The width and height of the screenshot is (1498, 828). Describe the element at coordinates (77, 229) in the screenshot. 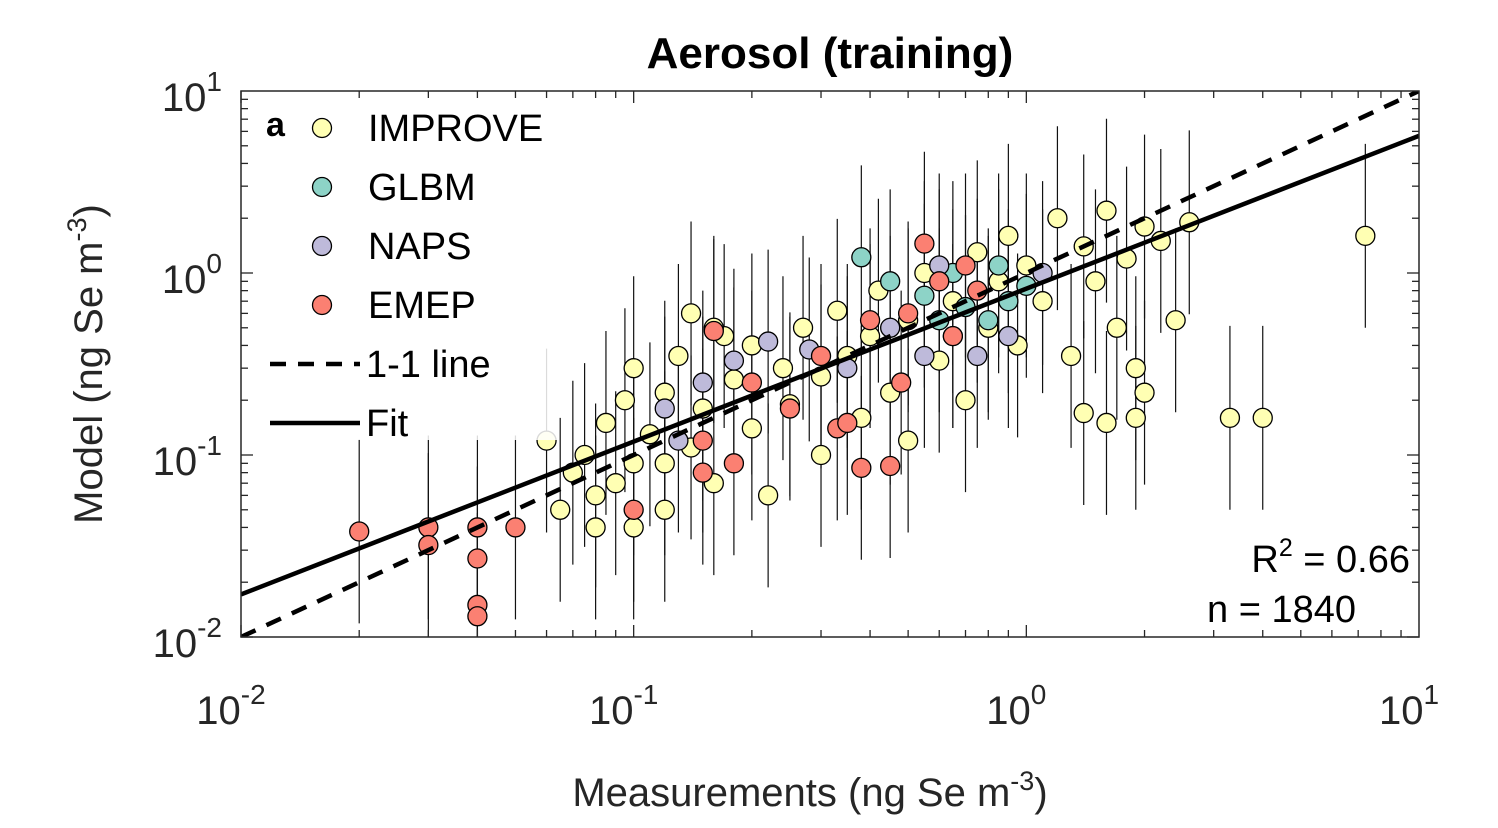

I see `y-axis-label-sup: -3` at that location.